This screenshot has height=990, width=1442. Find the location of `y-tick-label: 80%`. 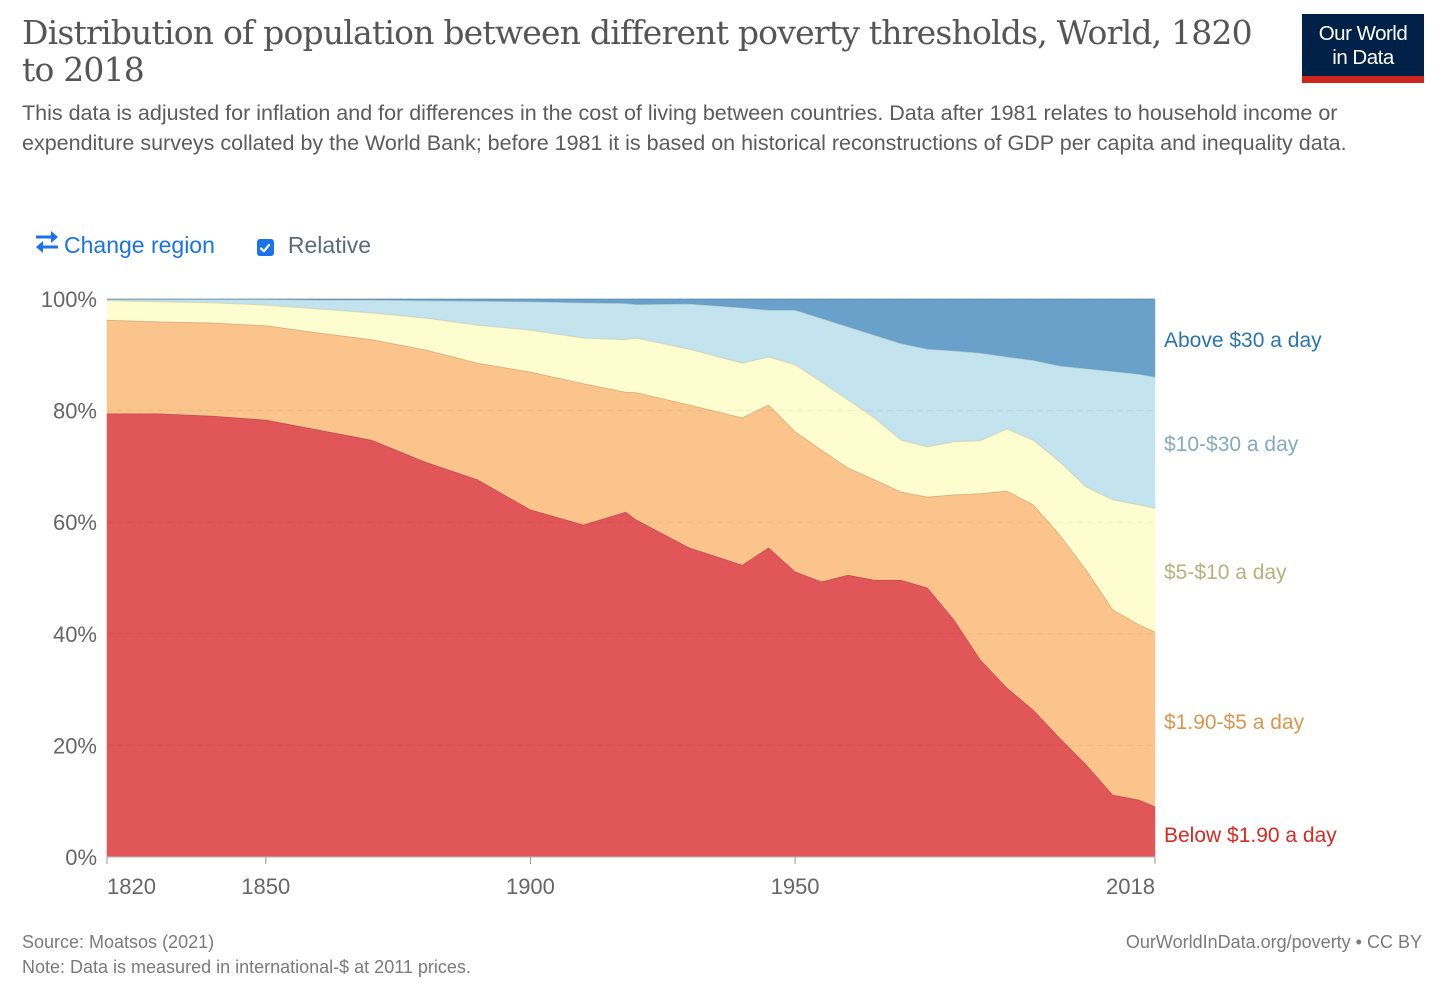

y-tick-label: 80% is located at coordinates (75, 411).